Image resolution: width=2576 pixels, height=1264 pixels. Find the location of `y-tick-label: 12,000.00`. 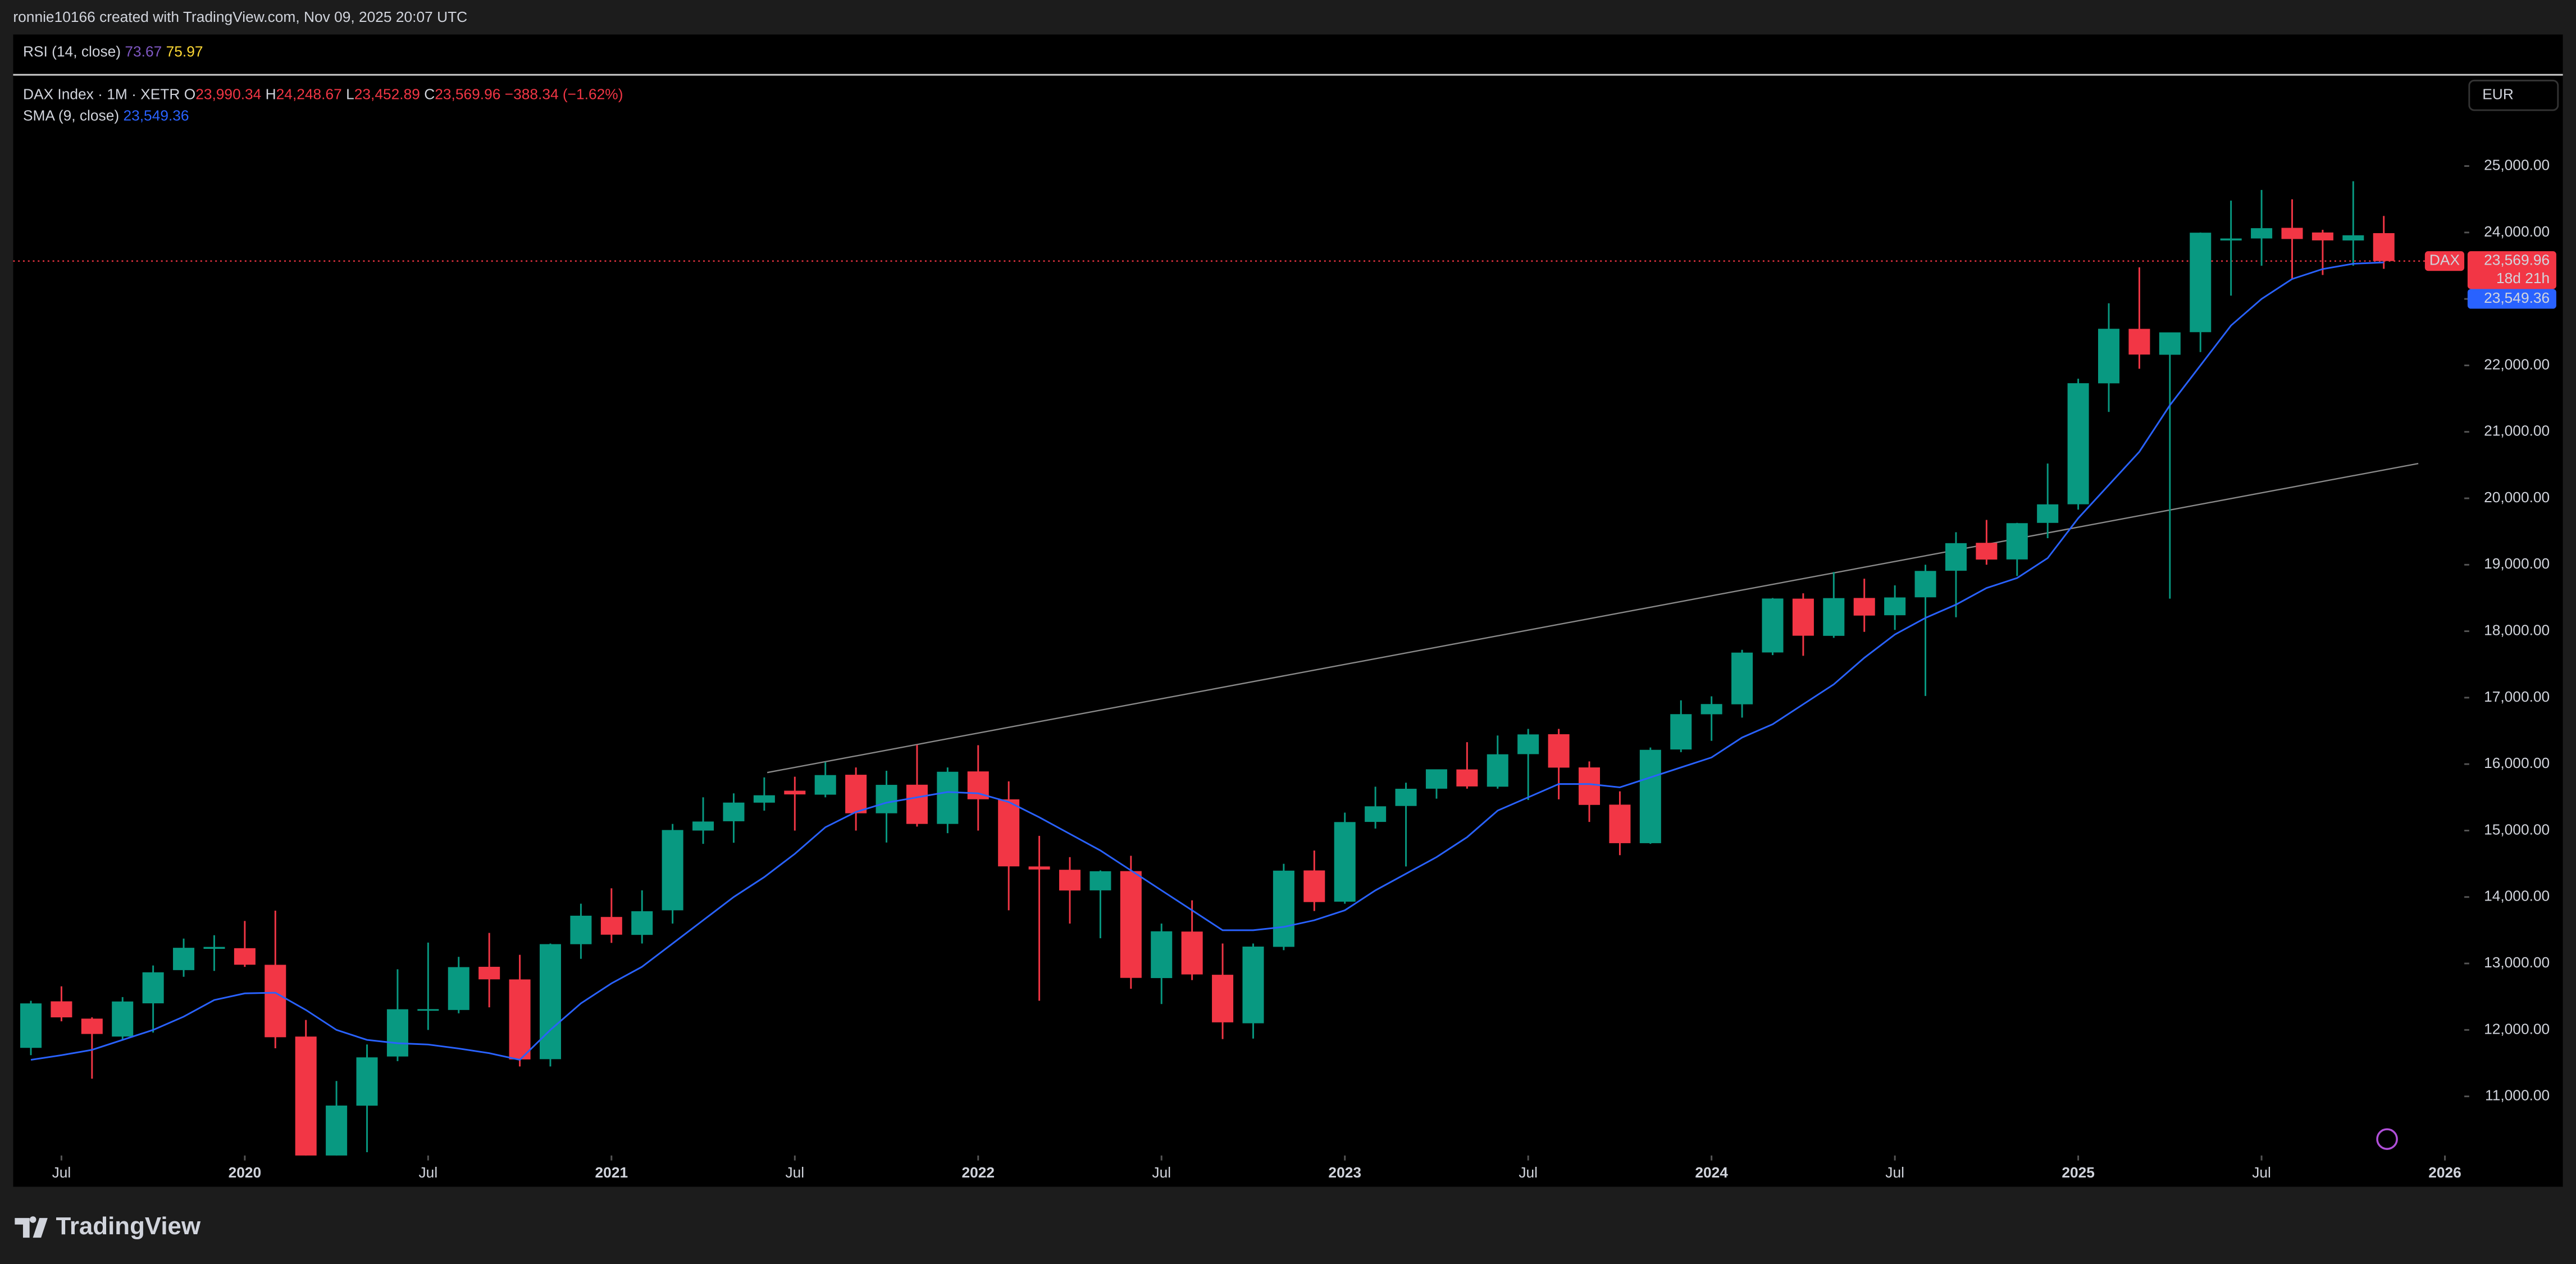

y-tick-label: 12,000.00 is located at coordinates (2517, 1028).